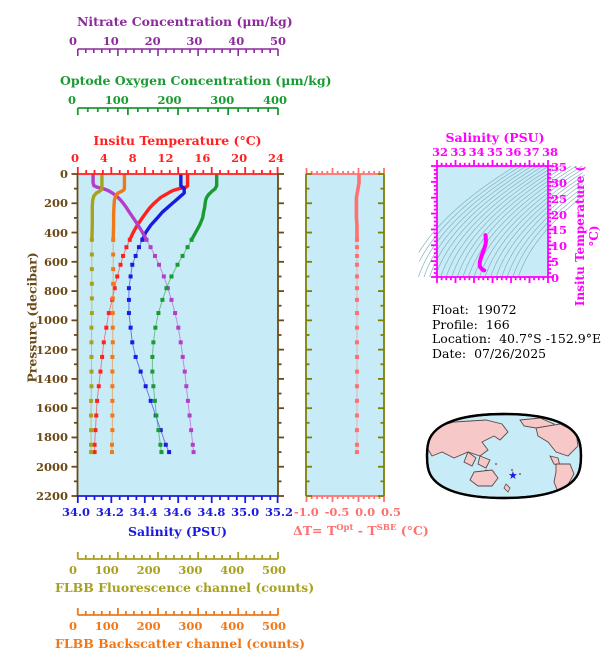  I want to click on ts-diagram-svg, so click(501, 221).